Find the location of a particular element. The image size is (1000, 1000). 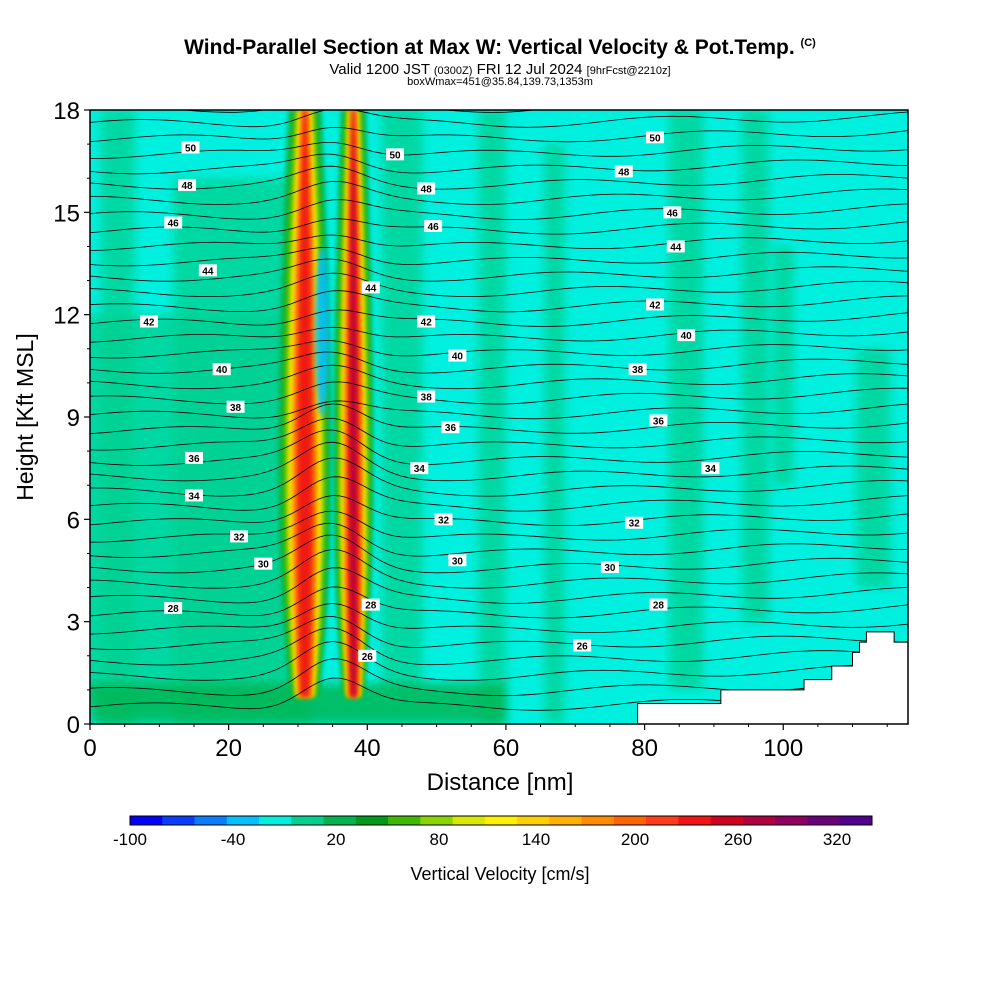

x-tick-label: 0 is located at coordinates (89, 748).